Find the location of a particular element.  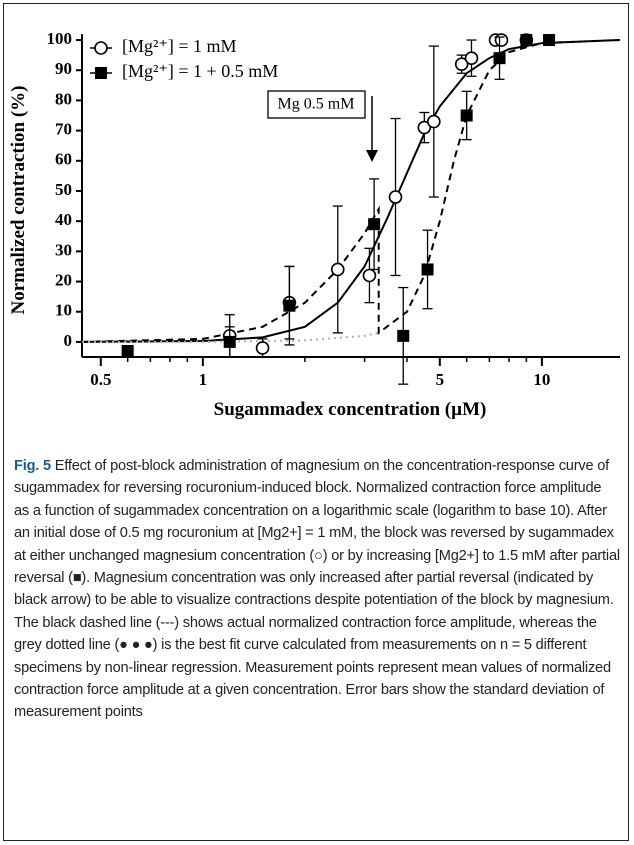

y-tick-label: 80 is located at coordinates (63, 98).